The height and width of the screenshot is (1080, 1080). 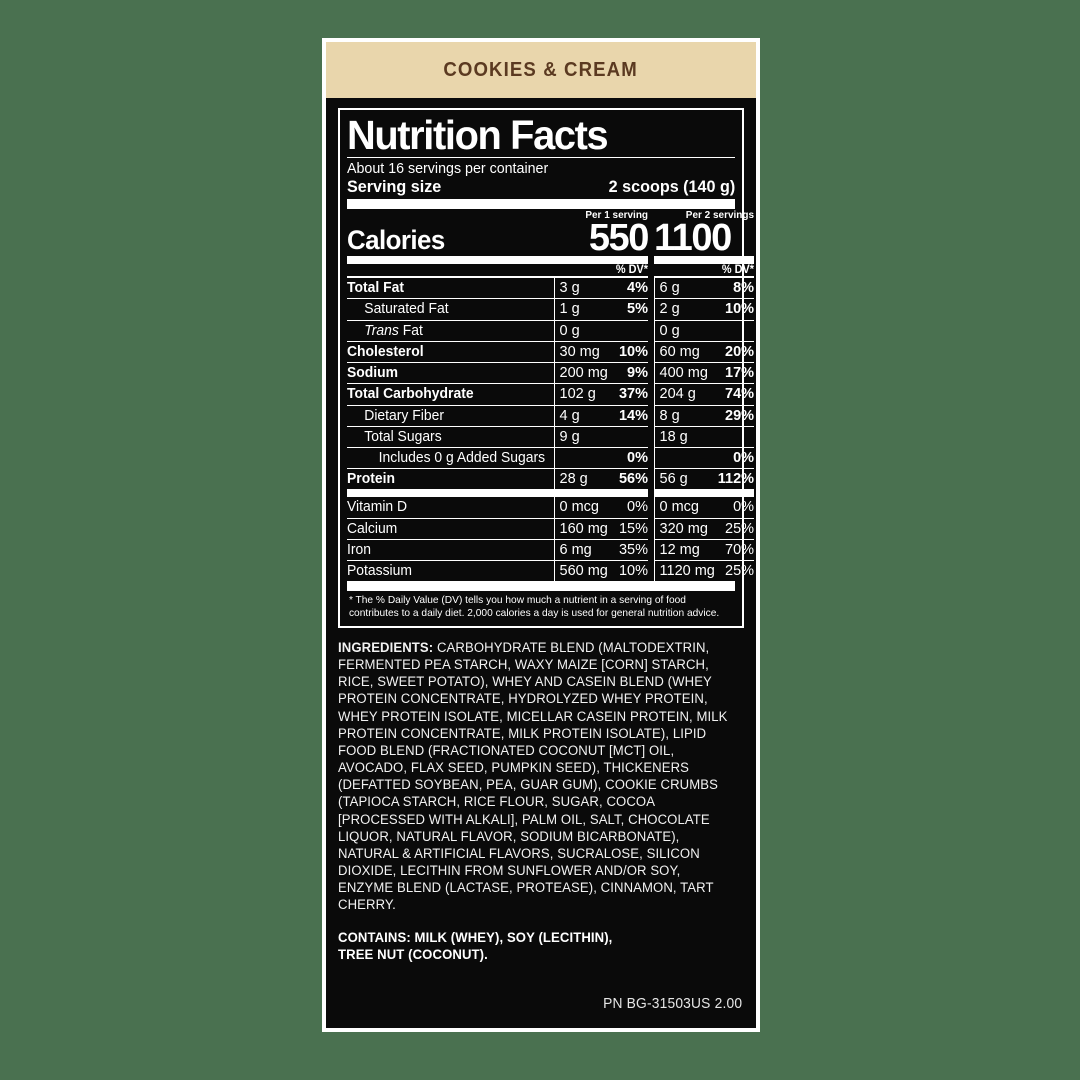 What do you see at coordinates (740, 394) in the screenshot?
I see `nutrient-dv-2: 74%` at bounding box center [740, 394].